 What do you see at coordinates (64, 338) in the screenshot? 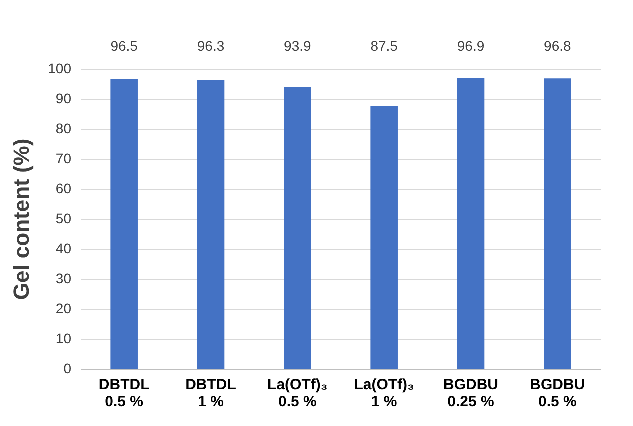
I see `y-tick-label: 10` at bounding box center [64, 338].